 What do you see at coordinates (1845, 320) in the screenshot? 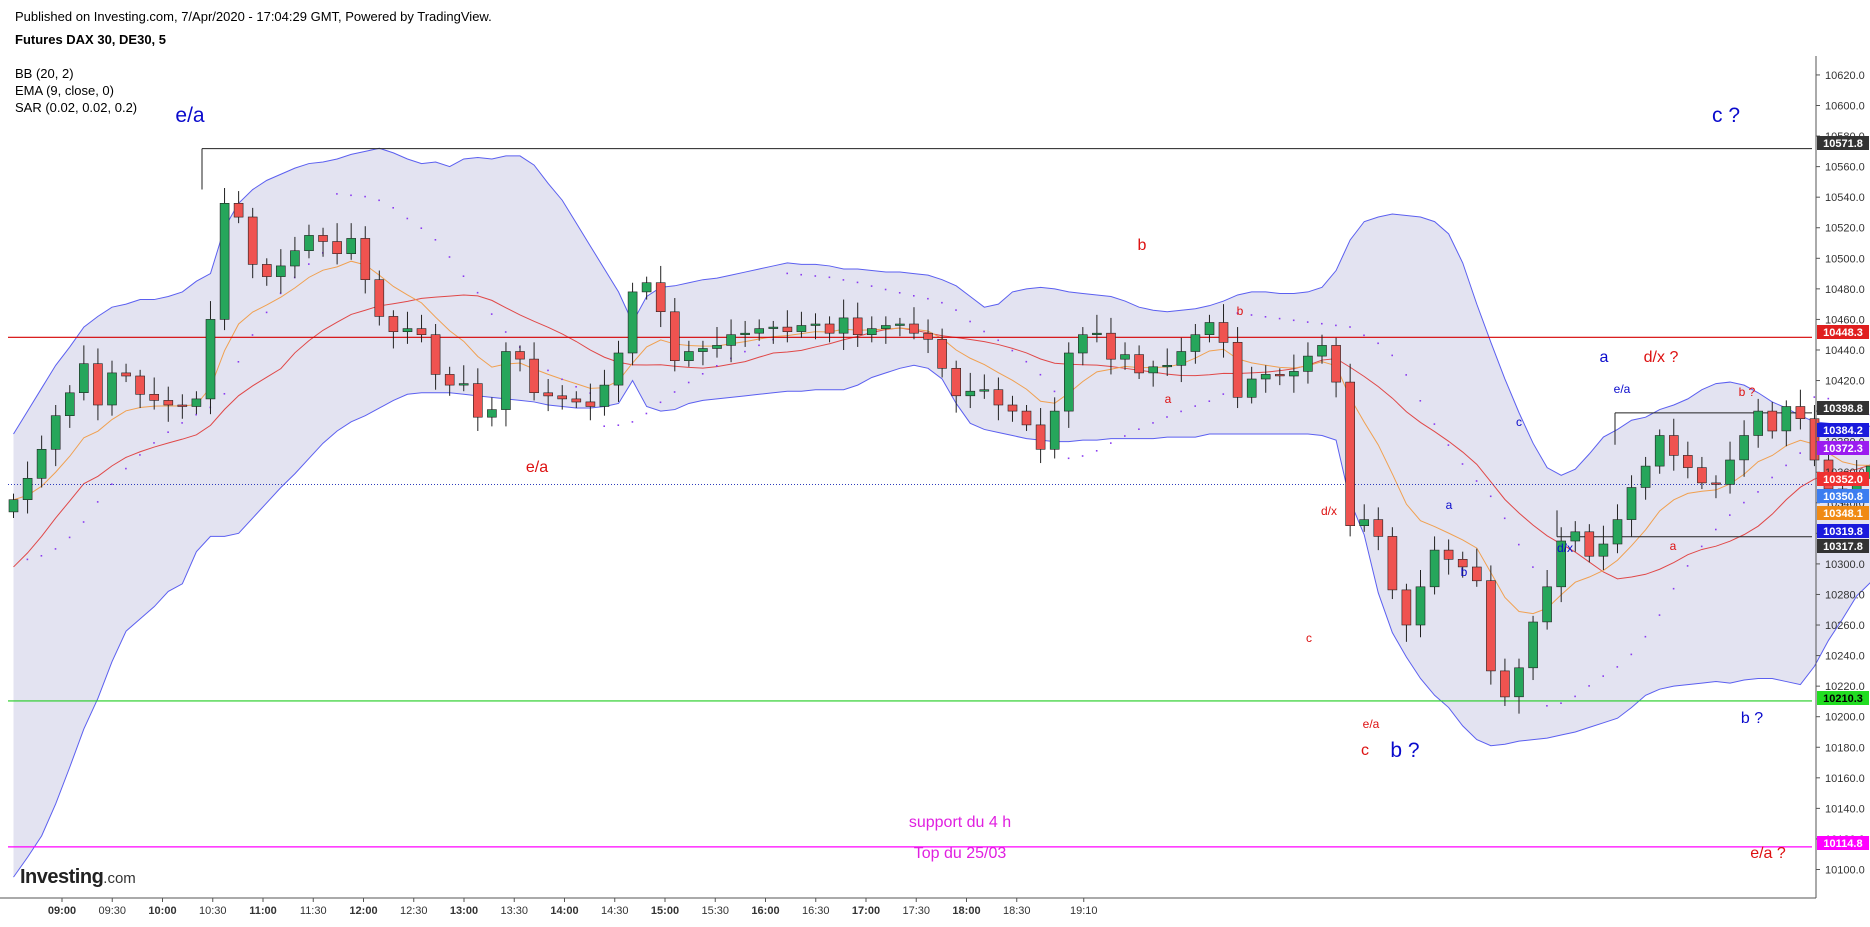
I see `y-tick-label: 10460.0` at bounding box center [1845, 320].